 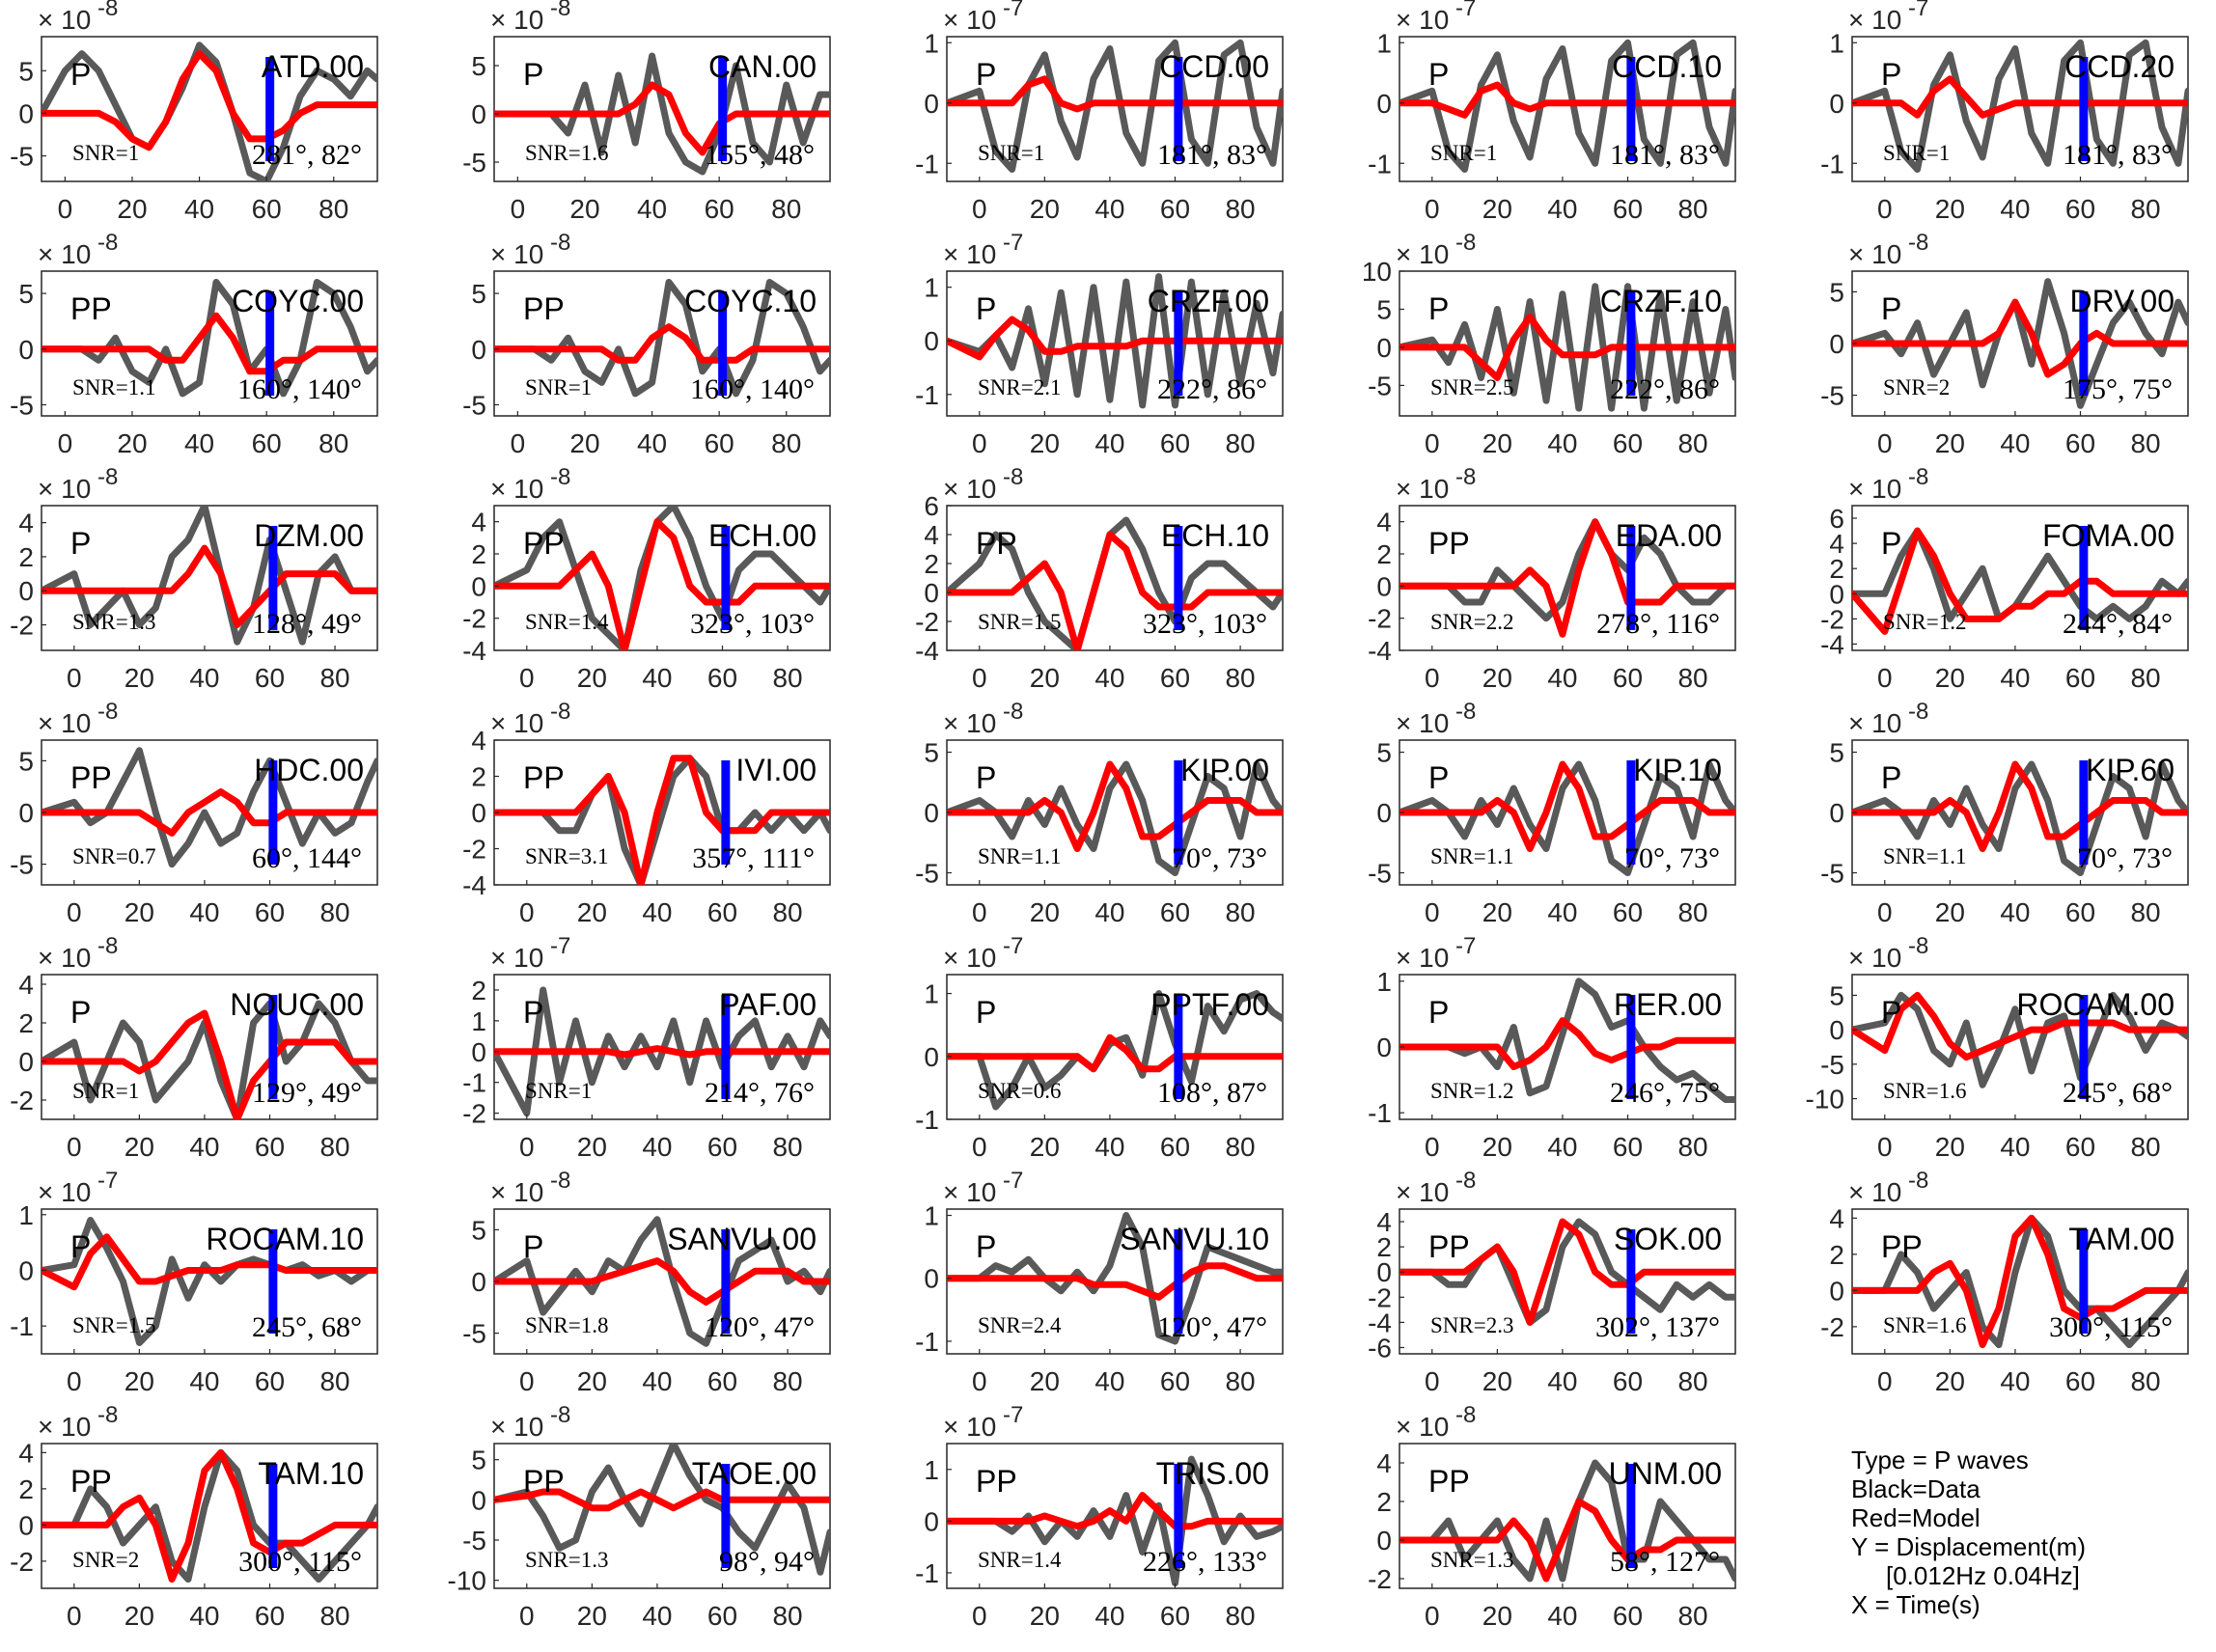 What do you see at coordinates (767, 1562) in the screenshot?
I see `azimuth-label: 98°, 94°` at bounding box center [767, 1562].